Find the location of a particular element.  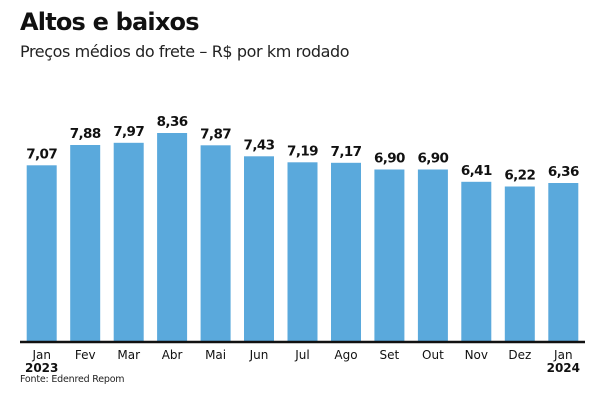

x-tick-label: Fev is located at coordinates (85, 355).